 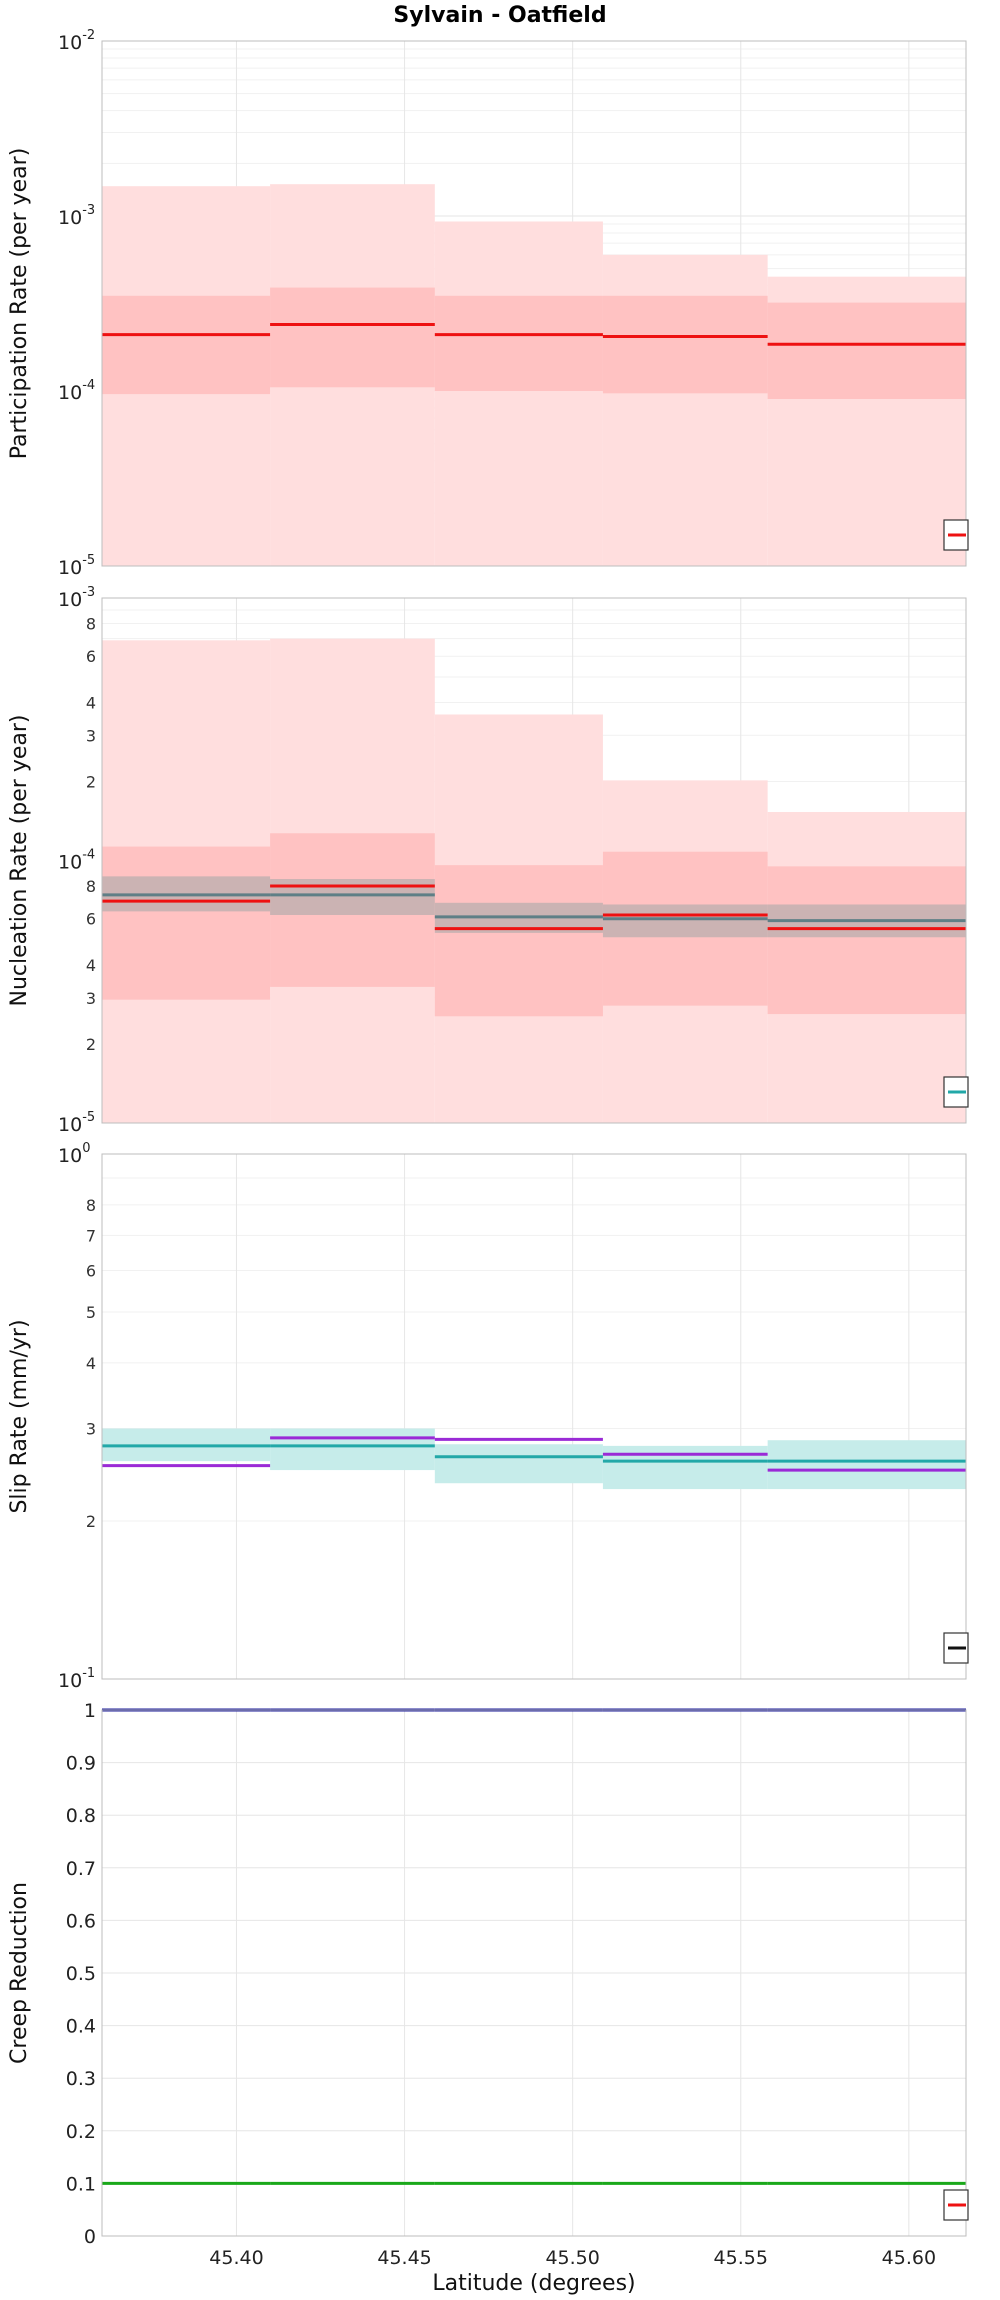 I want to click on chart-title: Sylvain - Oatfield, so click(x=499, y=15).